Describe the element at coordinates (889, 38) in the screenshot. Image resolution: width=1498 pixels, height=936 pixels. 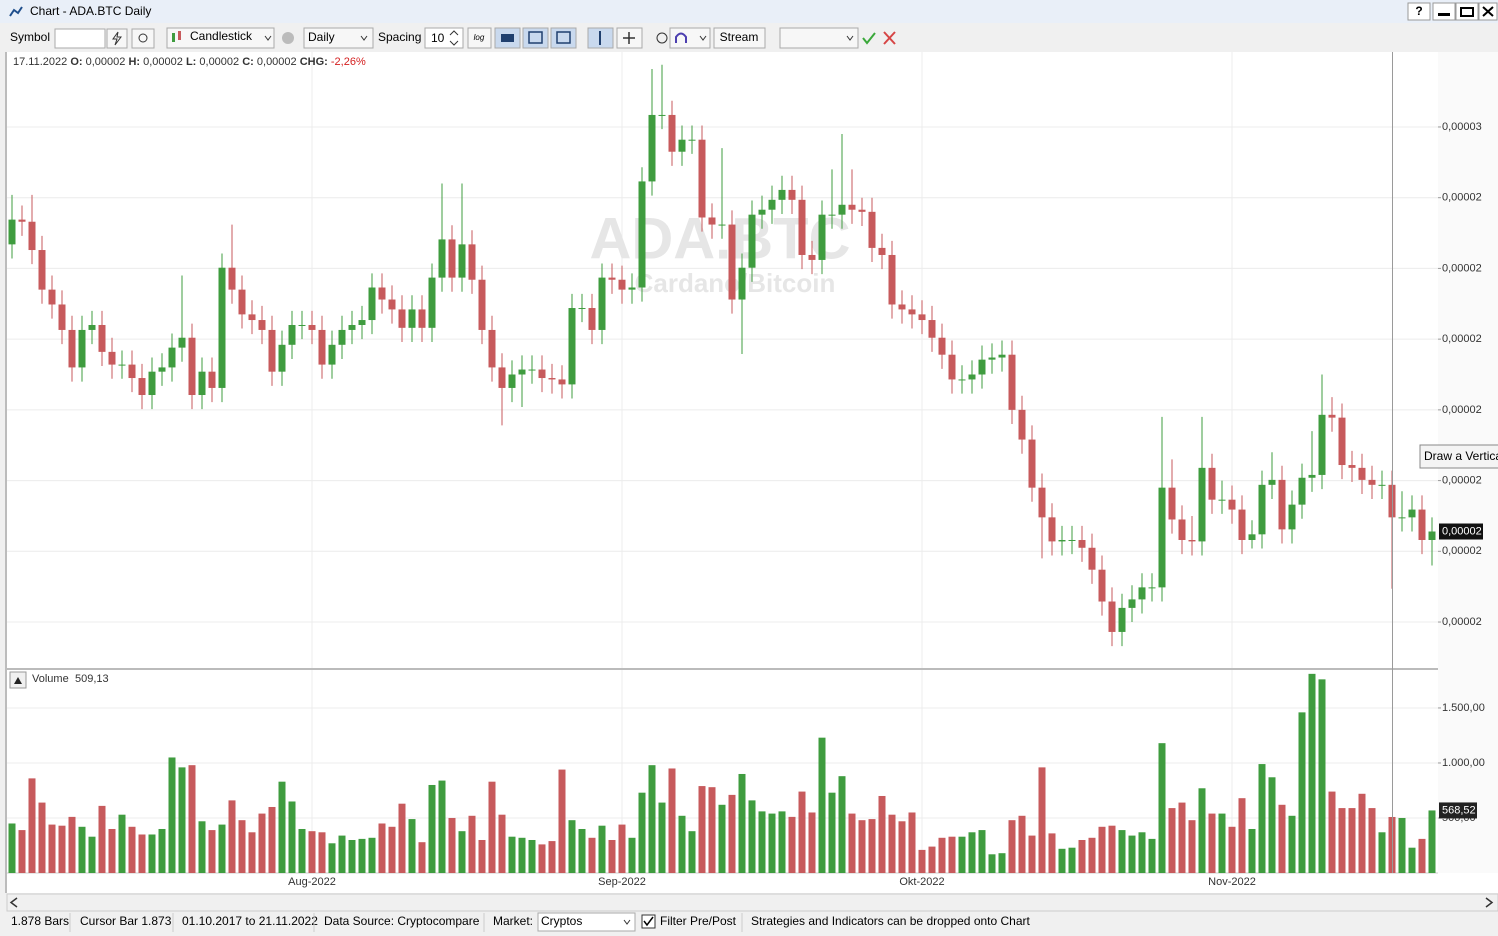
I see `cancel-button` at that location.